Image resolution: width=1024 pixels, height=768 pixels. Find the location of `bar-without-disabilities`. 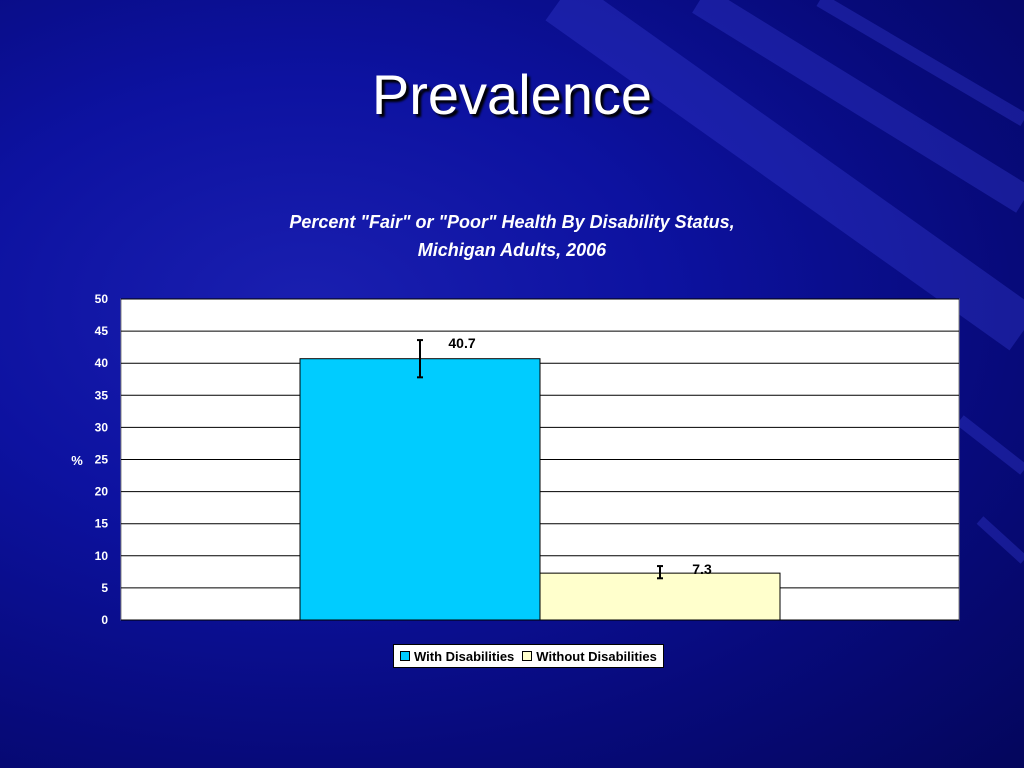

bar-without-disabilities is located at coordinates (660, 596).